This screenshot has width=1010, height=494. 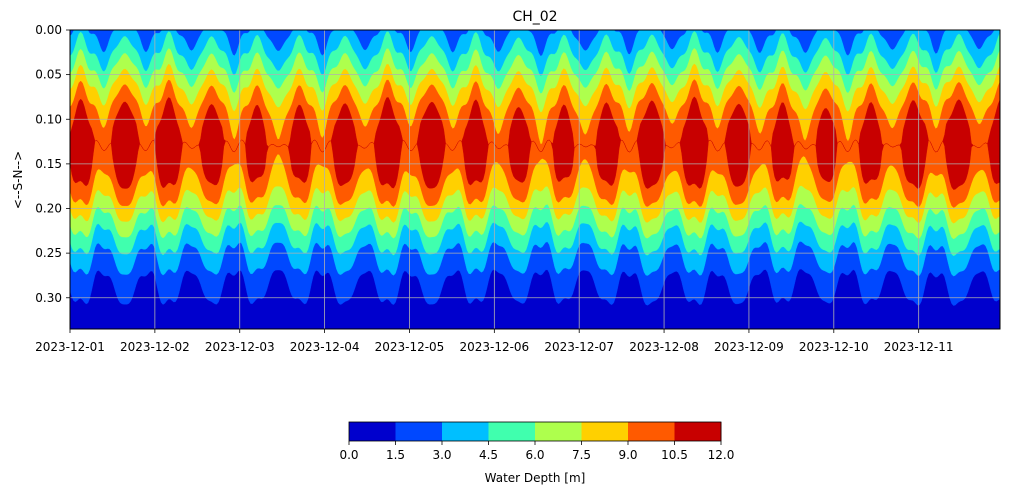 What do you see at coordinates (534, 455) in the screenshot?
I see `colorbar-tick-label: 6.0` at bounding box center [534, 455].